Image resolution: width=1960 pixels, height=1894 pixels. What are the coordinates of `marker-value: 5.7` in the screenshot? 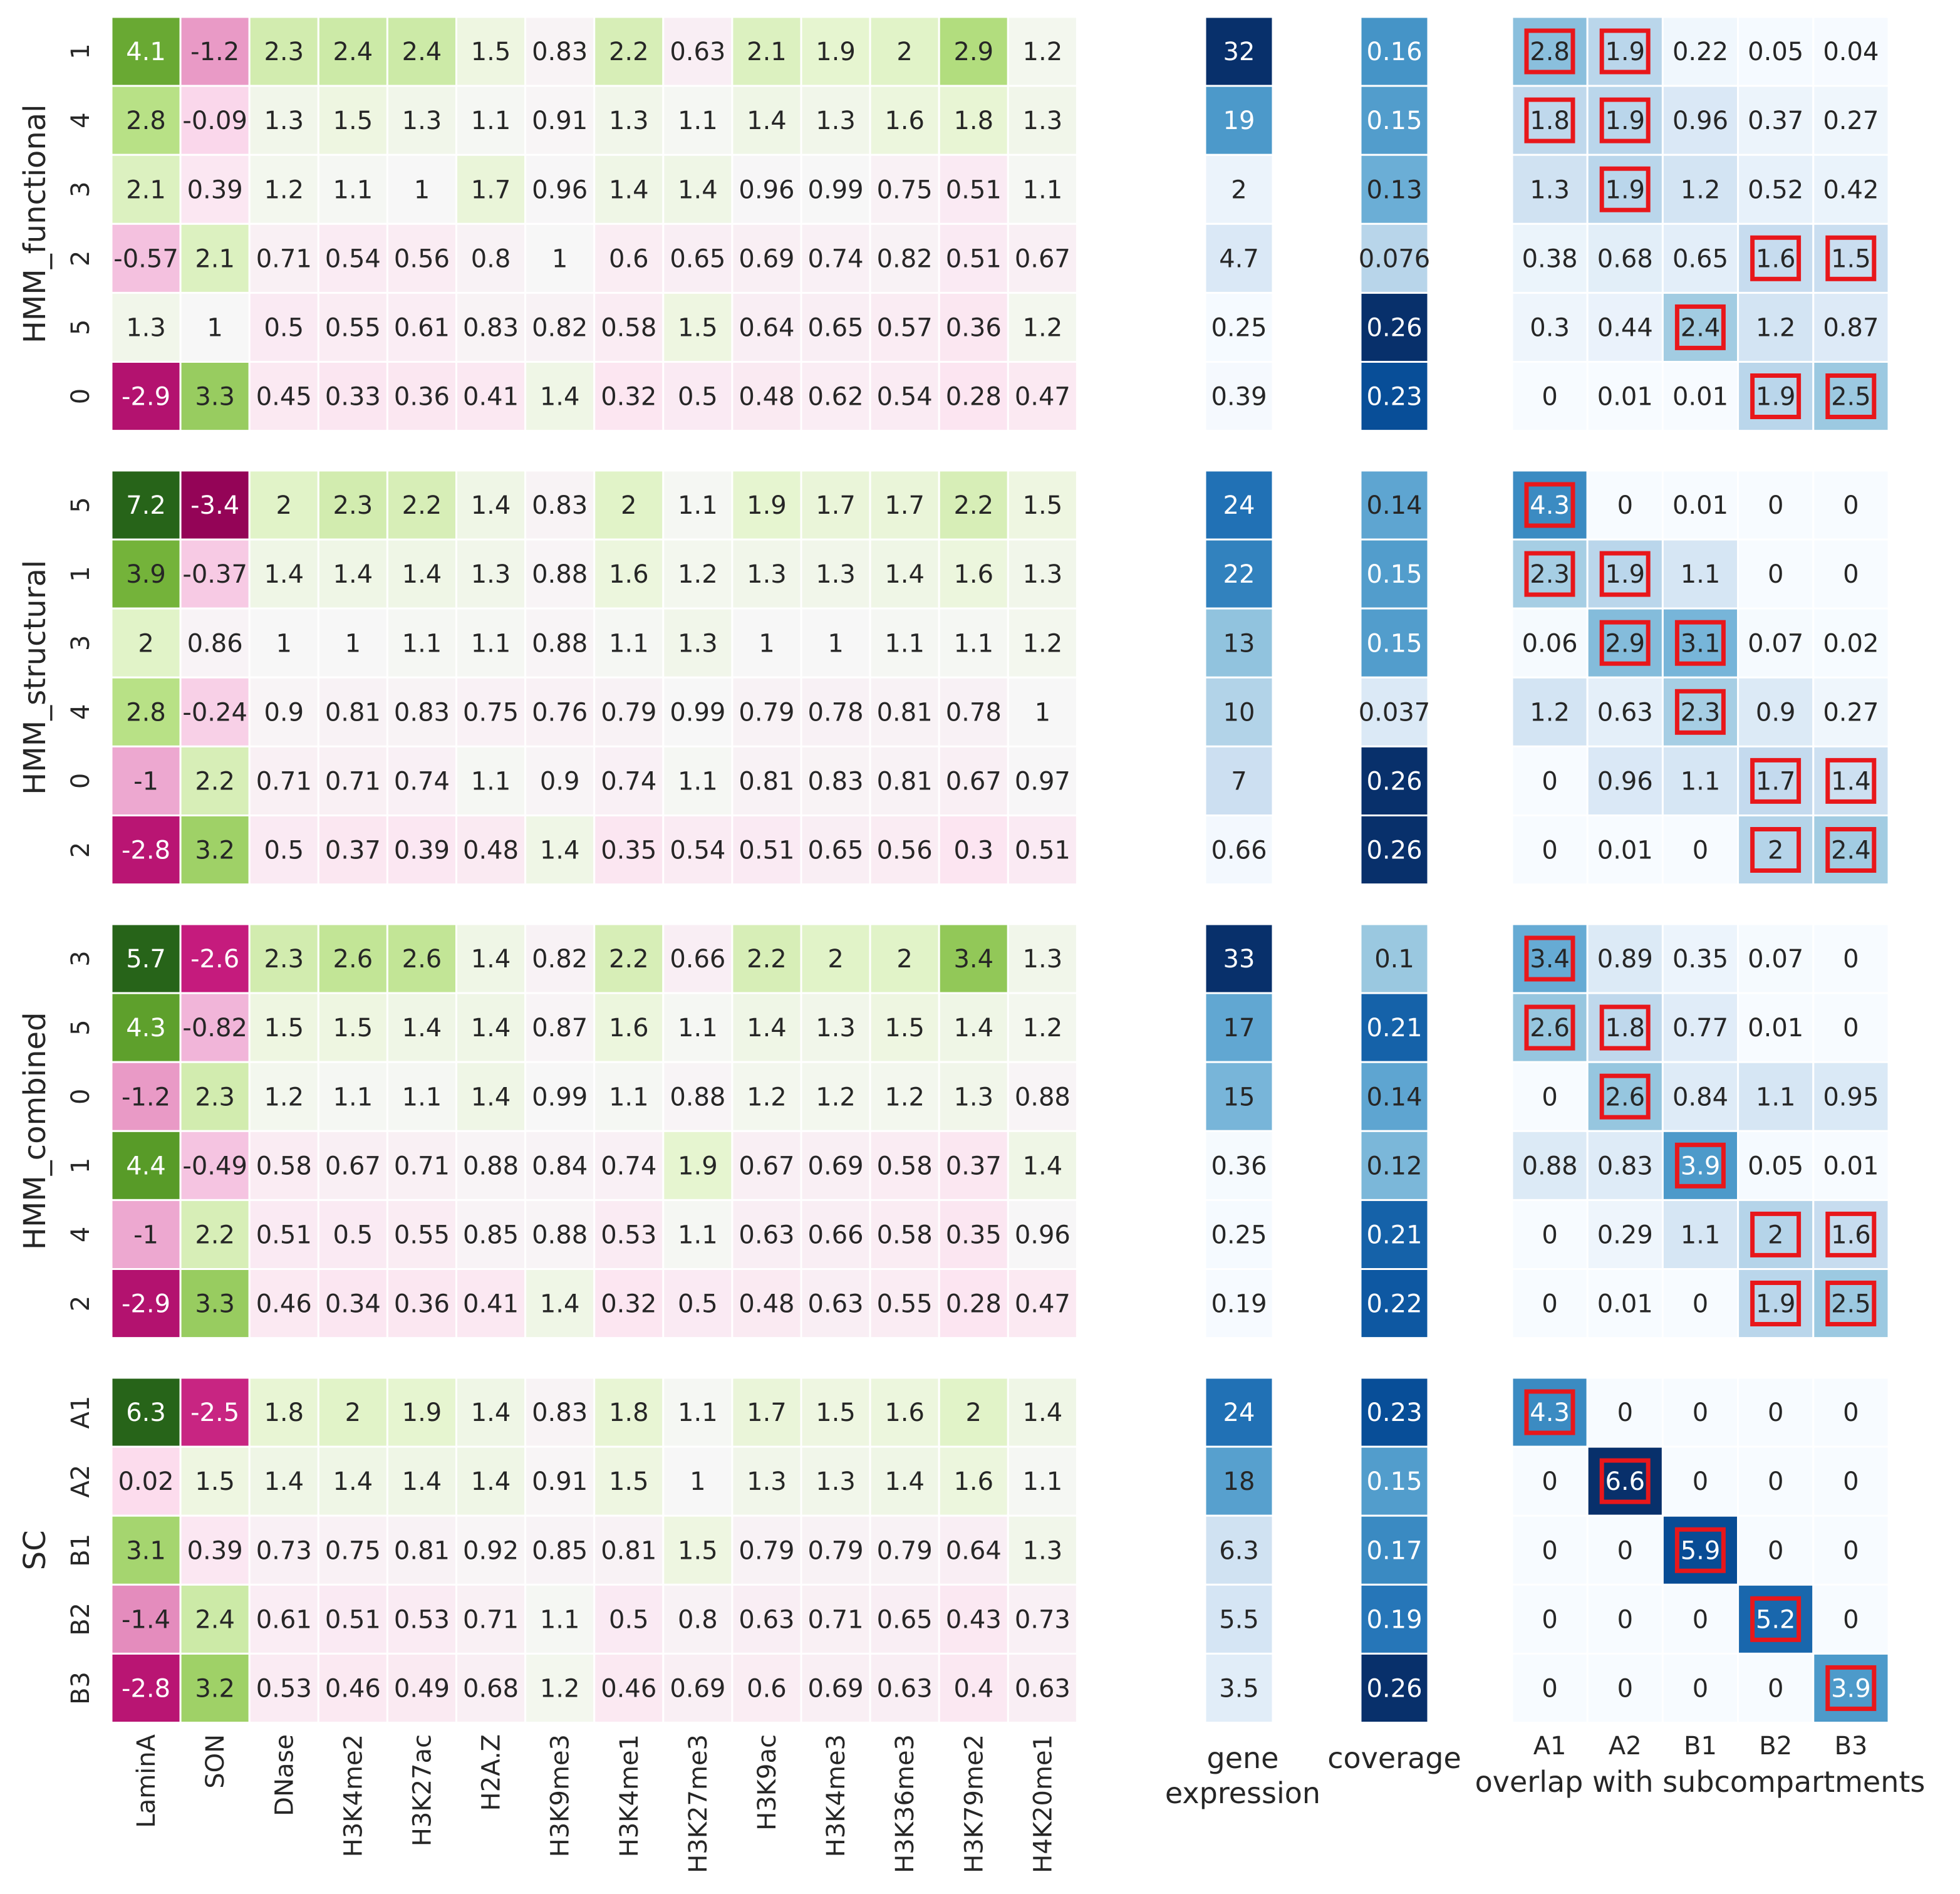 It's located at (146, 959).